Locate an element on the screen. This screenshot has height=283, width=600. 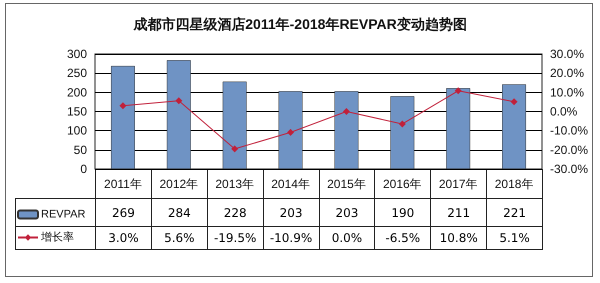
y-tick-label: 200 is located at coordinates (77, 92).